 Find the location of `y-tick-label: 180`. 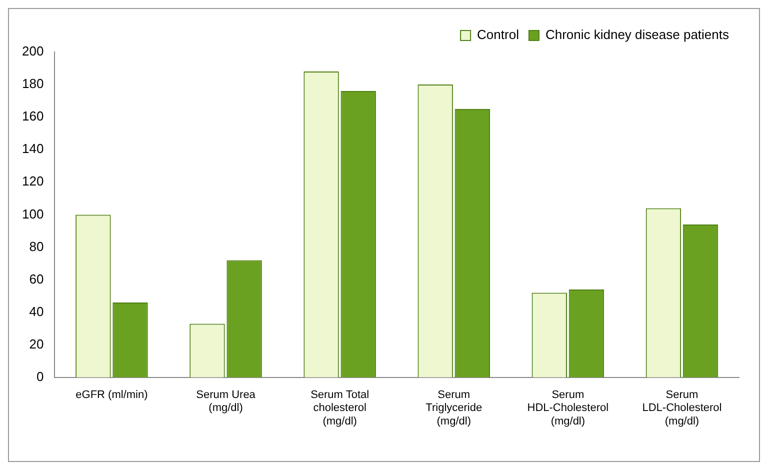

y-tick-label: 180 is located at coordinates (33, 84).